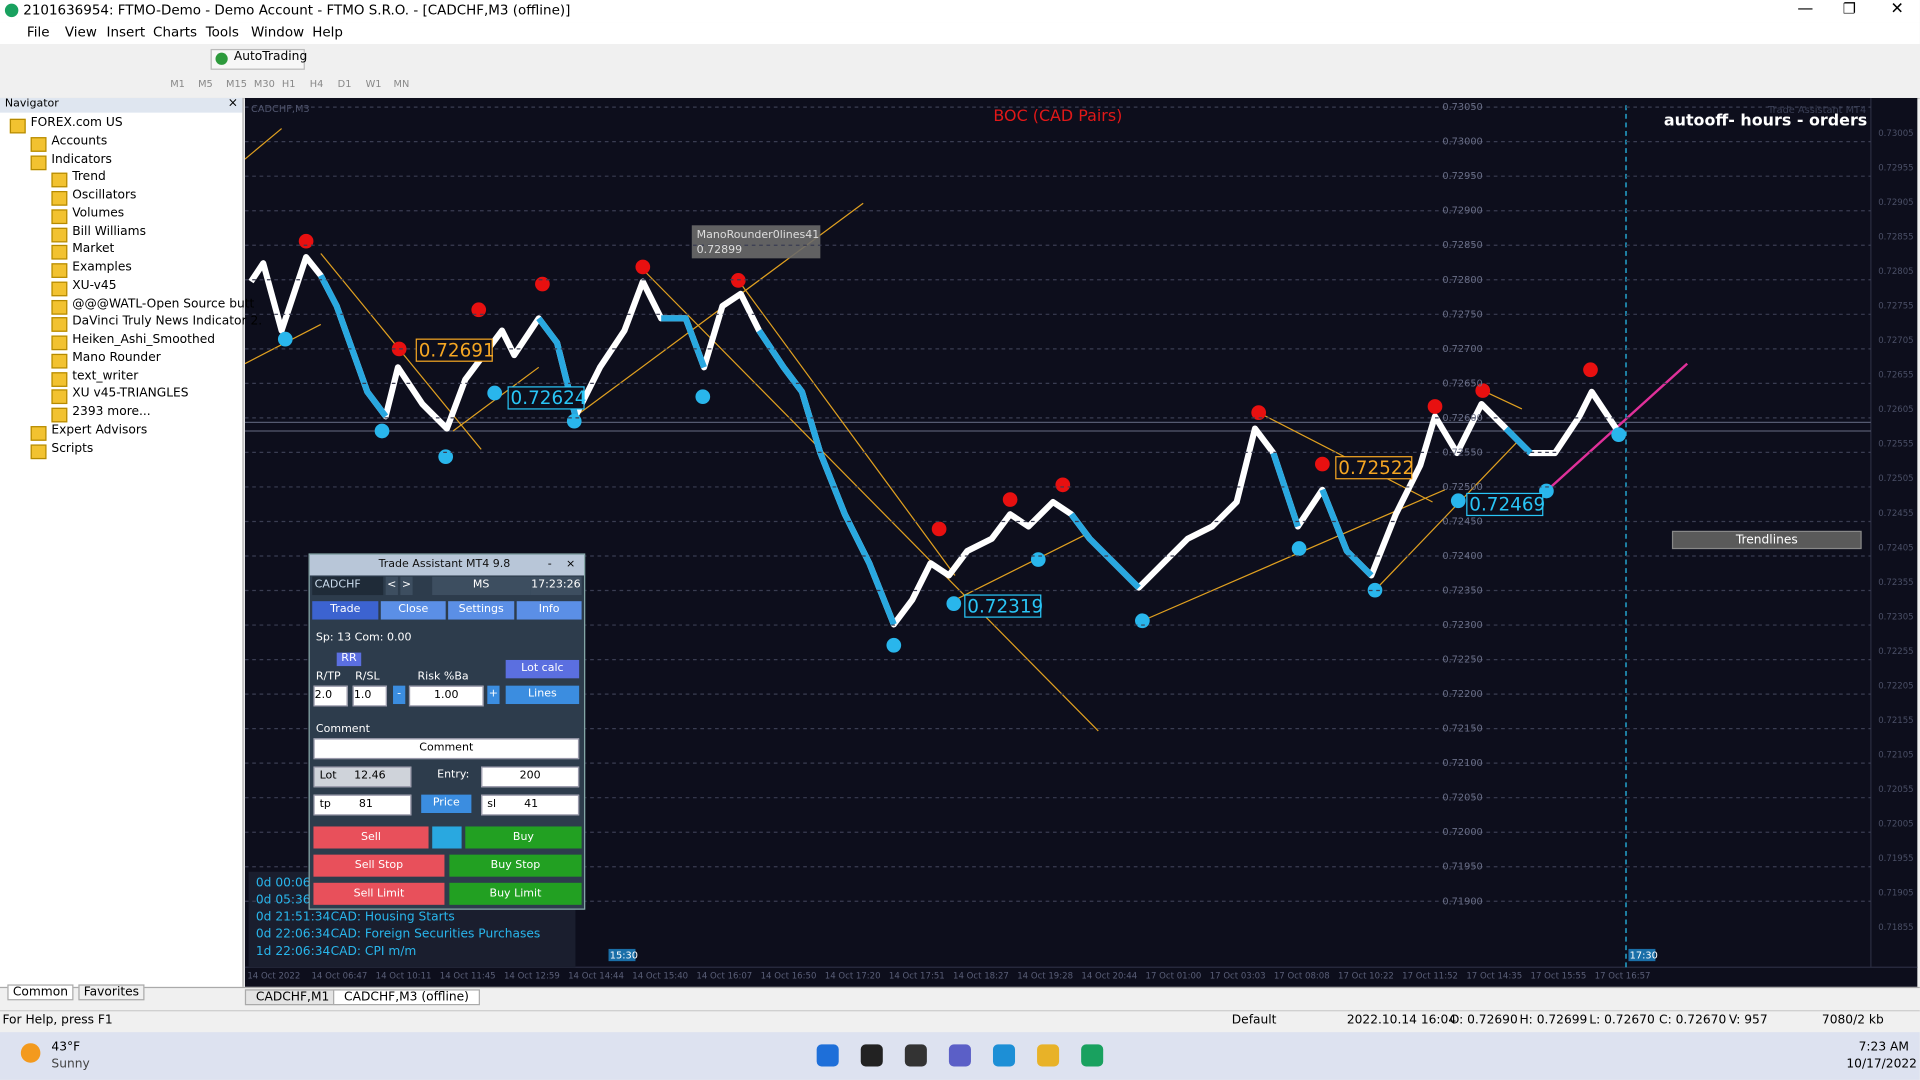  What do you see at coordinates (163, 303) in the screenshot?
I see `tree-item: @@@WATL-Open Source butt` at bounding box center [163, 303].